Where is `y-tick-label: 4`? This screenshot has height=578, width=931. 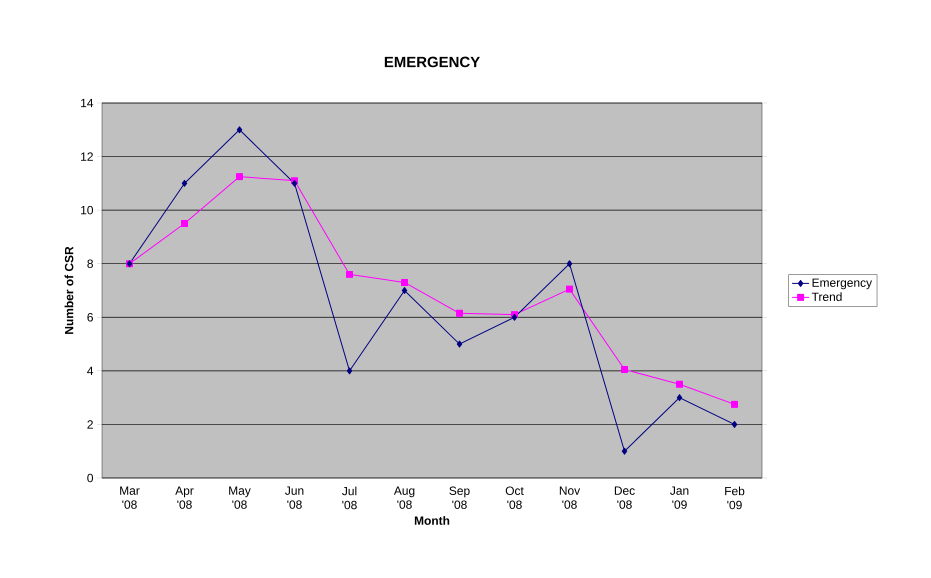 y-tick-label: 4 is located at coordinates (90, 370).